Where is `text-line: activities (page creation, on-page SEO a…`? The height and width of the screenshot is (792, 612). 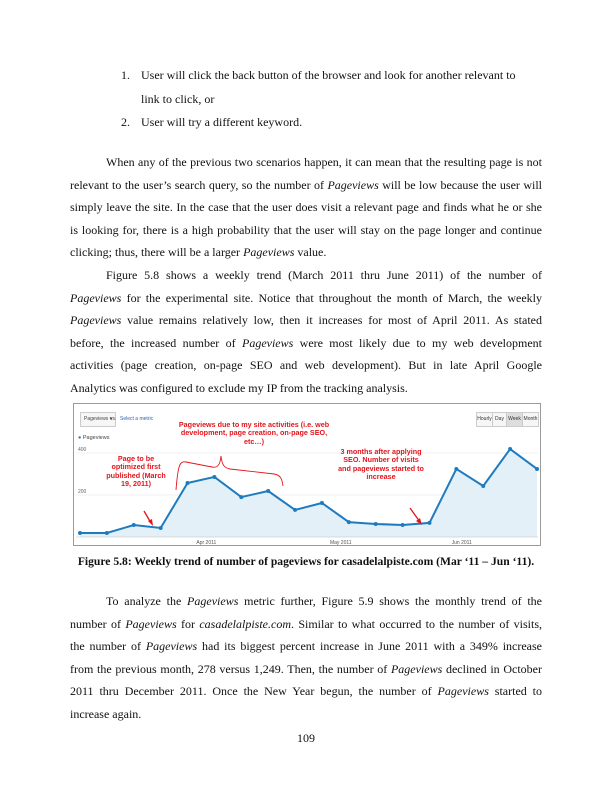 text-line: activities (page creation, on-page SEO a… is located at coordinates (306, 365).